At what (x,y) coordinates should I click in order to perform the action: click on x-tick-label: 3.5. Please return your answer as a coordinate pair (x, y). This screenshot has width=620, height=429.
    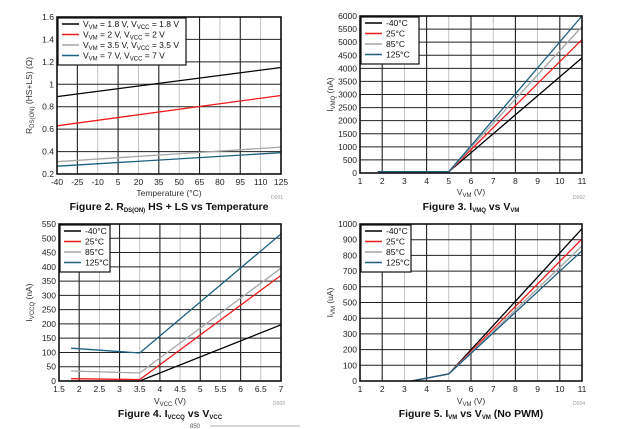
    Looking at the image, I should click on (140, 389).